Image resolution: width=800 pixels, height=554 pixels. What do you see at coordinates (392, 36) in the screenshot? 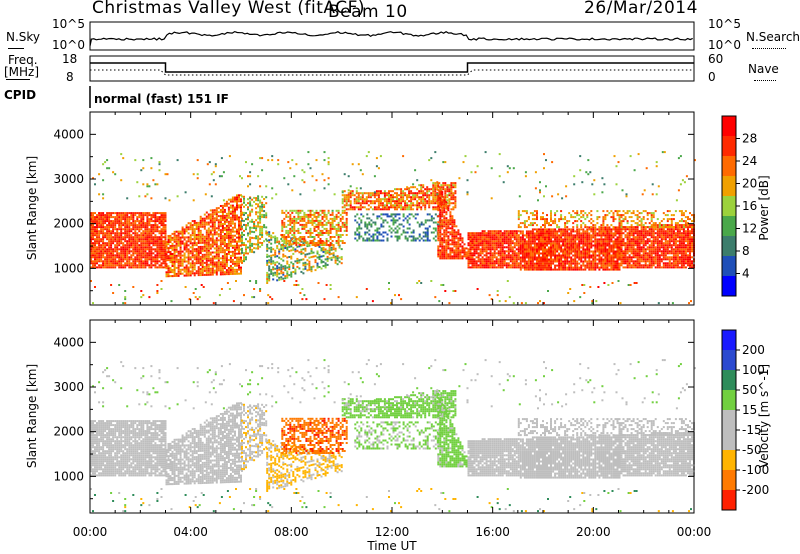
I see `nsky-panel-frame` at bounding box center [392, 36].